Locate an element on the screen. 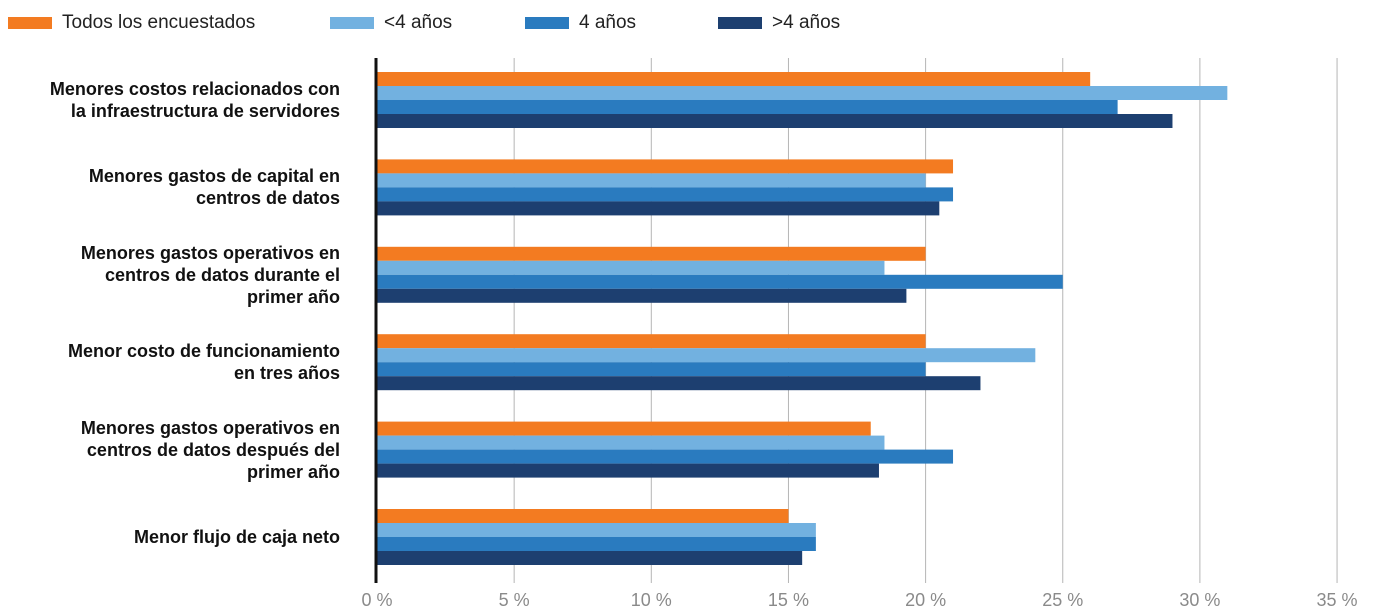  legend-label: >4 años is located at coordinates (806, 22).